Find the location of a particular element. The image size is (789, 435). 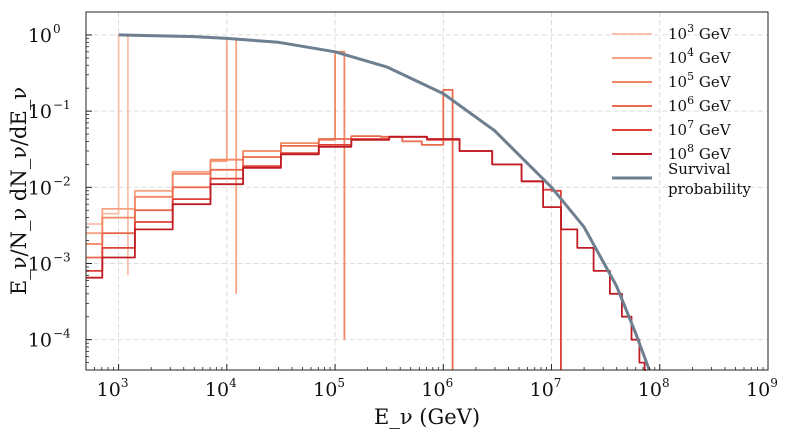

y-tick-exp: 0 is located at coordinates (57, 29).